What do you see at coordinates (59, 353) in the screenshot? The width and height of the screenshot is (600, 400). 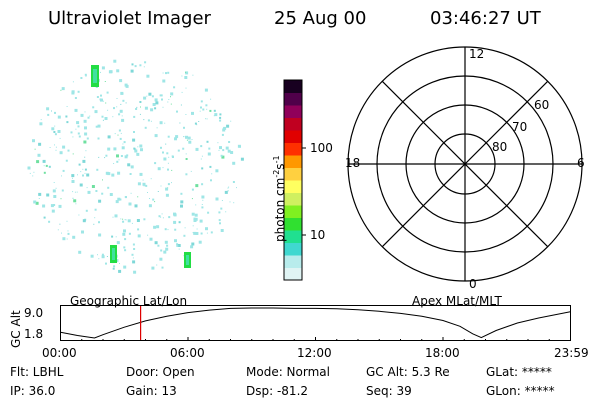 I see `xtick-00: 00:00` at bounding box center [59, 353].